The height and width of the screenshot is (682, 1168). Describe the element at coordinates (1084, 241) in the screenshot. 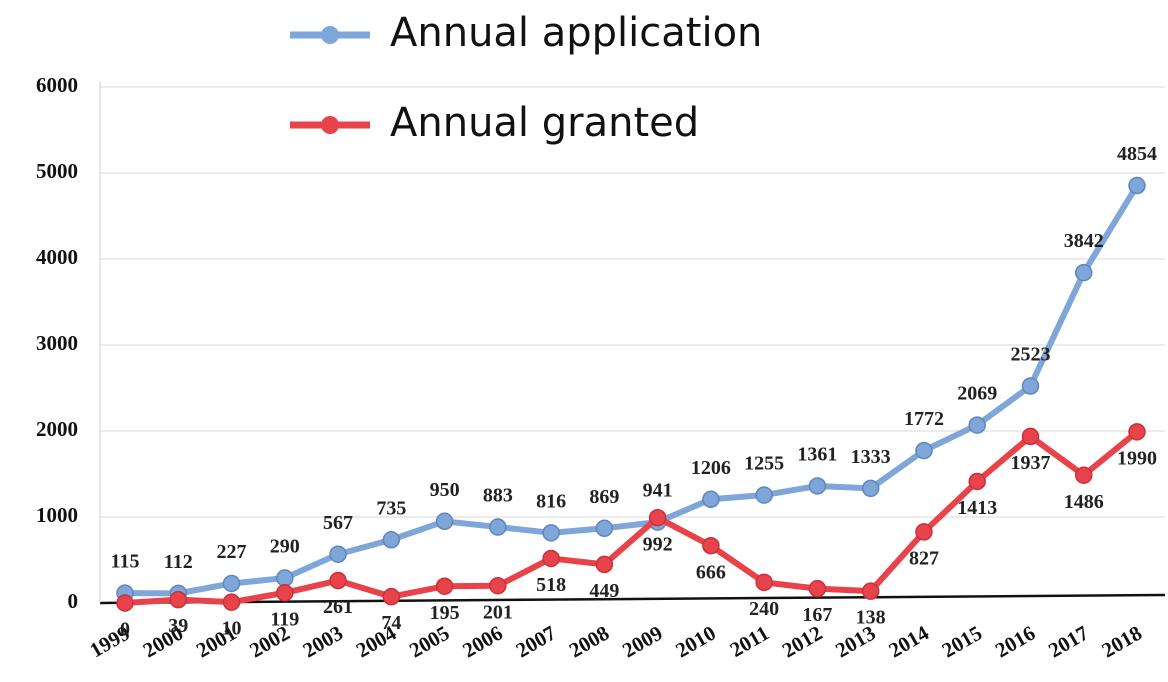

I see `data-label: 3842` at that location.